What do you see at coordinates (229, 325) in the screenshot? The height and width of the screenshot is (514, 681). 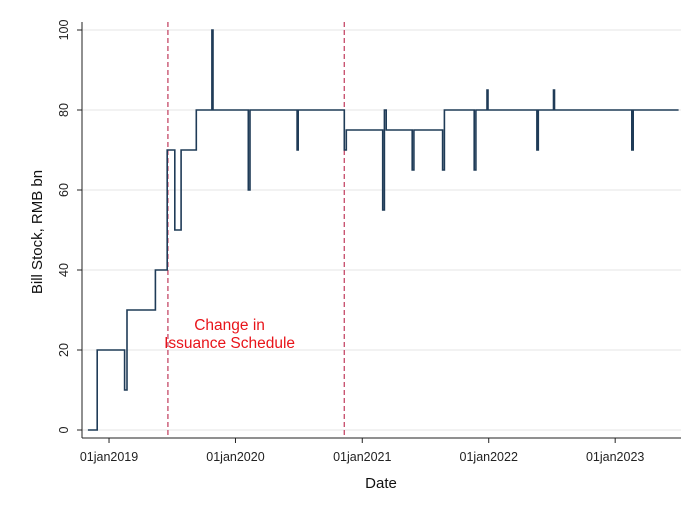 I see `annotation-line-1: Change in` at bounding box center [229, 325].